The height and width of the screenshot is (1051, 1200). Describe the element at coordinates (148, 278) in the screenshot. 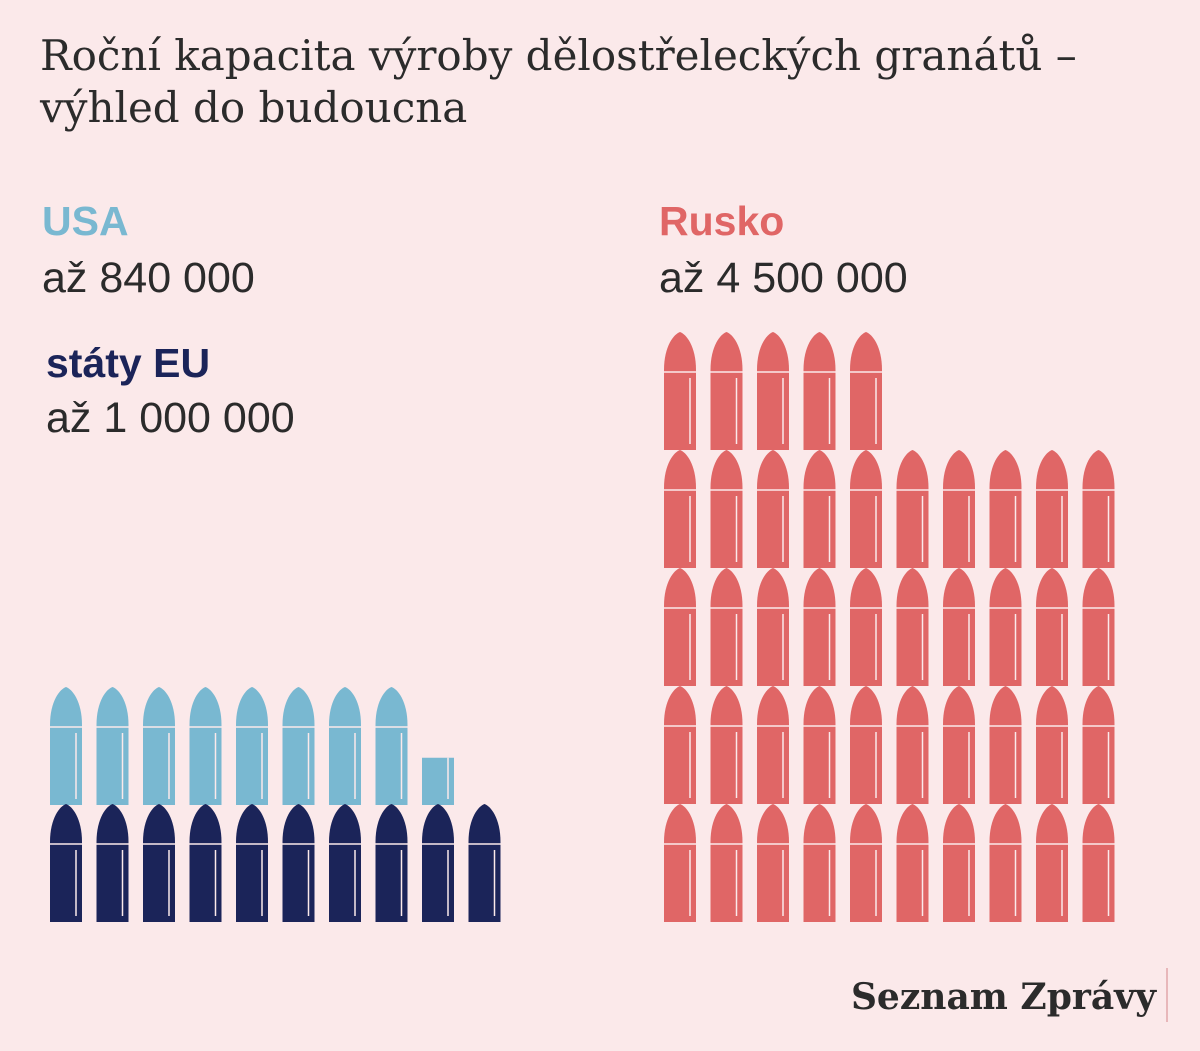

I see `series-value-usa: až 840 000` at that location.